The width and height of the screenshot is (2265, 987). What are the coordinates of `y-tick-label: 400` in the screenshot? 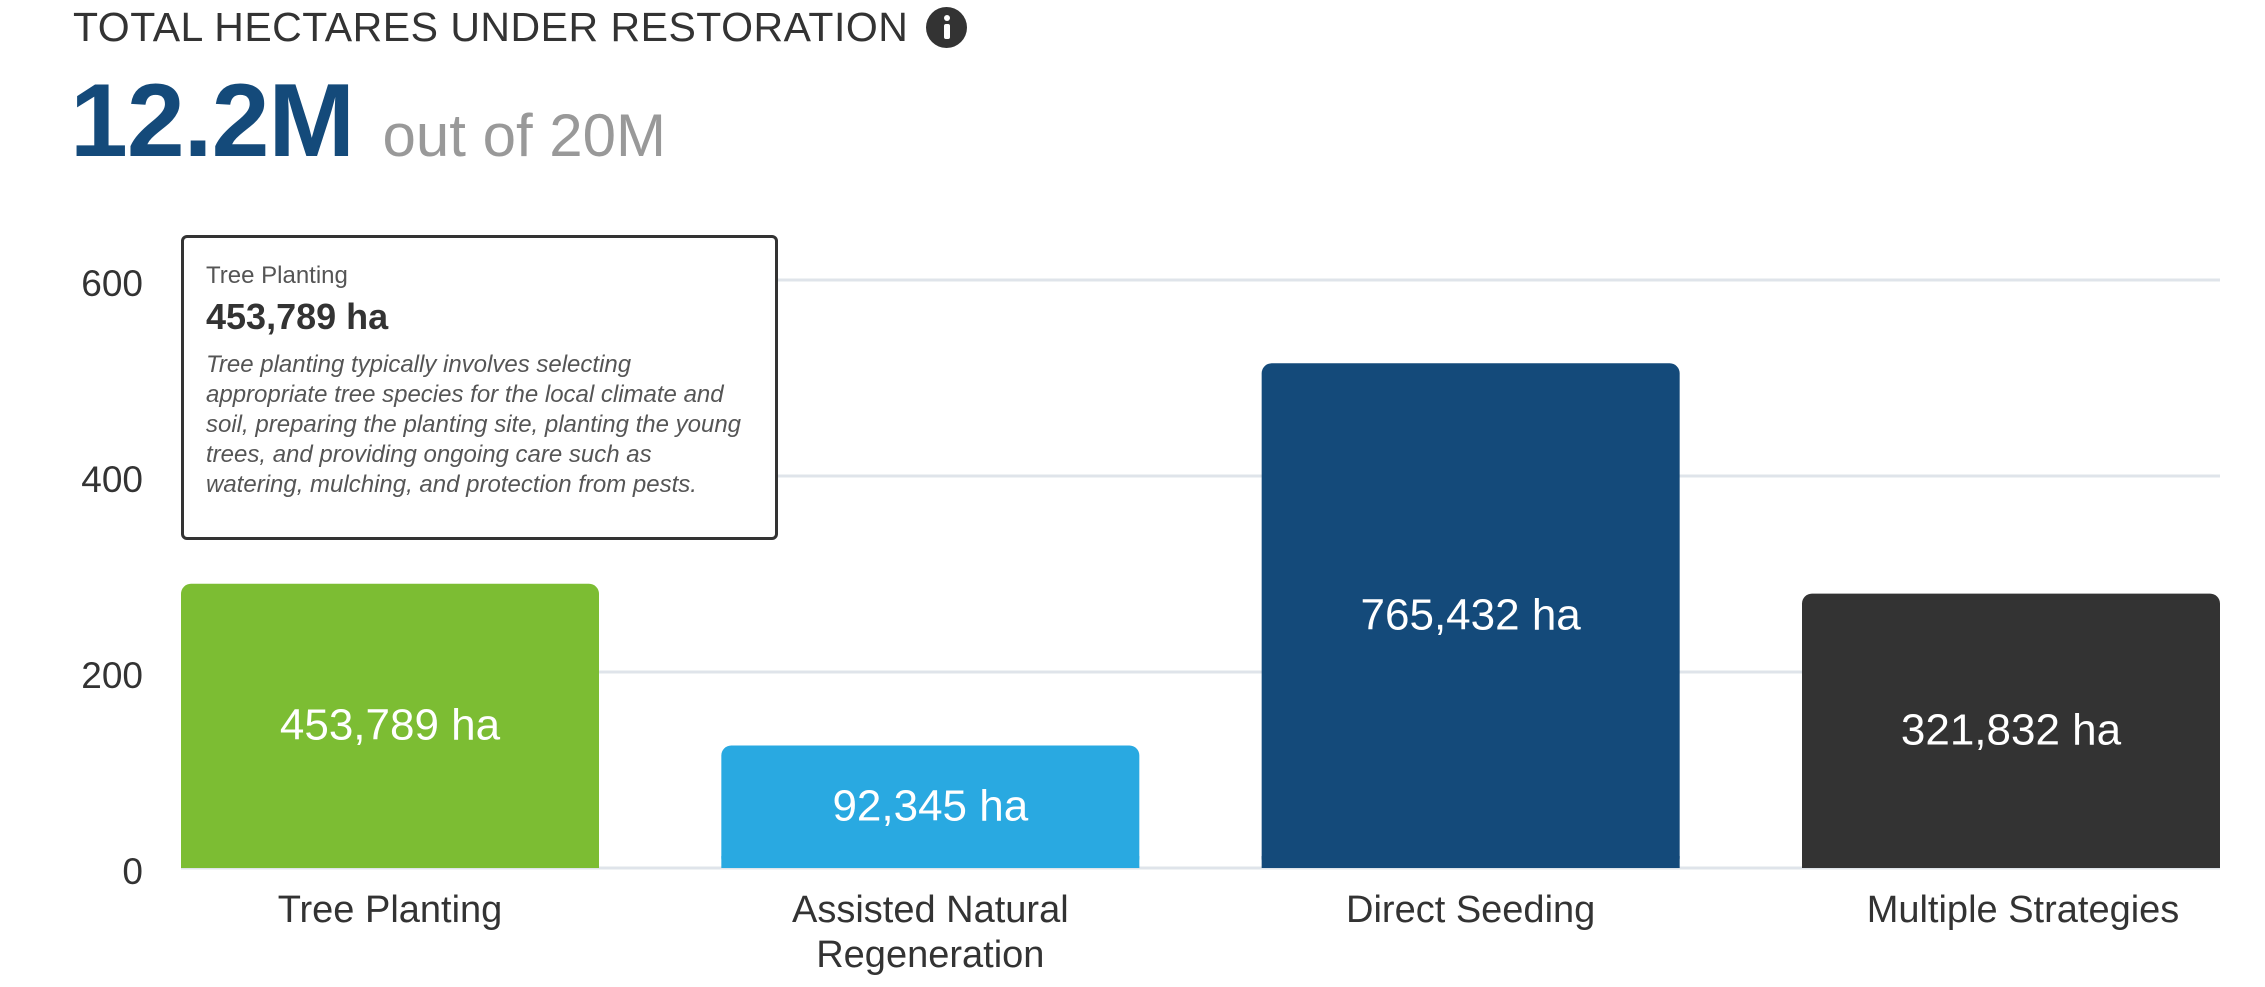 It's located at (112, 479).